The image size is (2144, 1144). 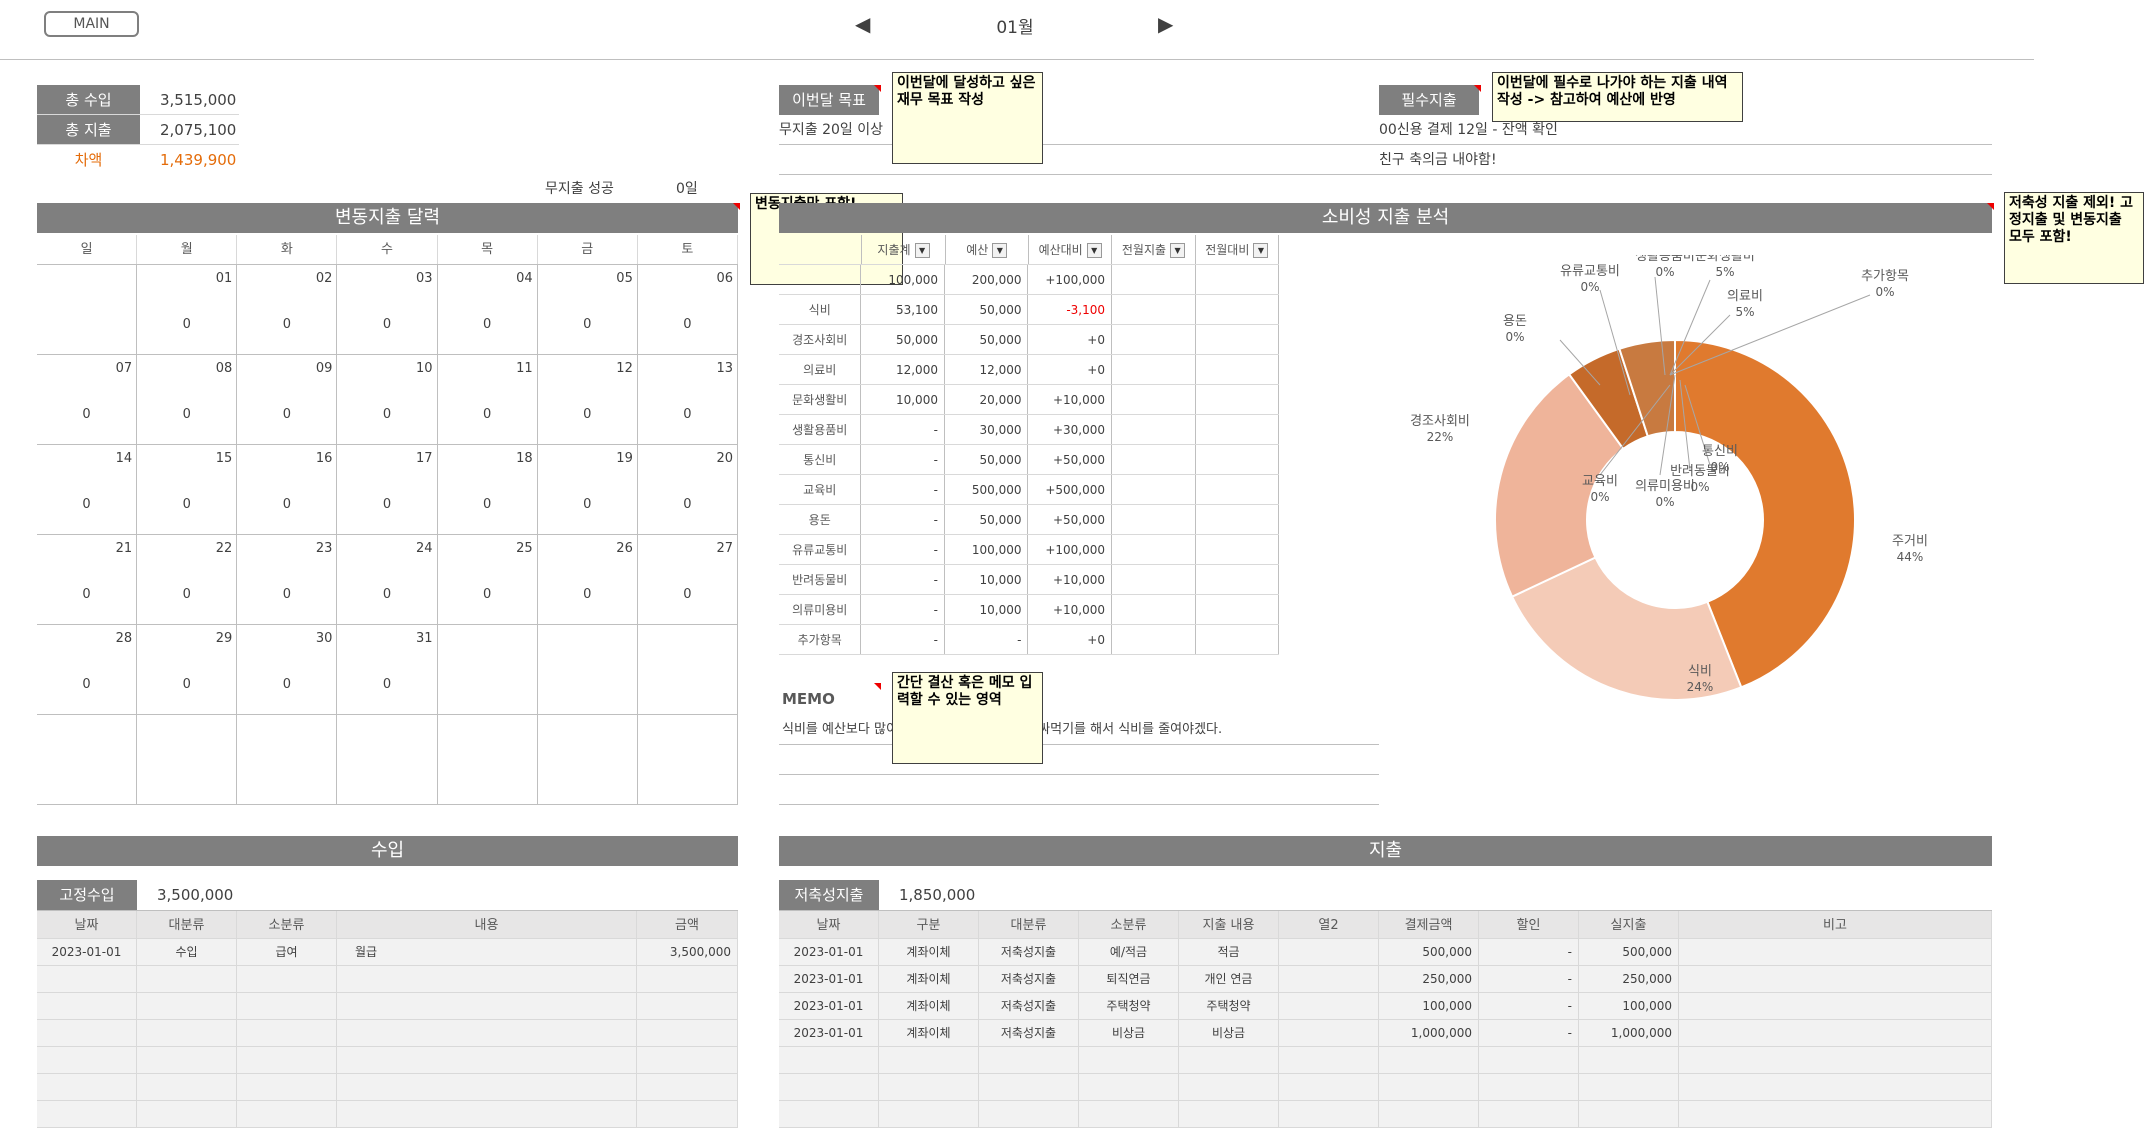 What do you see at coordinates (1237, 249) in the screenshot?
I see `column-header: 전월대비 ▼` at bounding box center [1237, 249].